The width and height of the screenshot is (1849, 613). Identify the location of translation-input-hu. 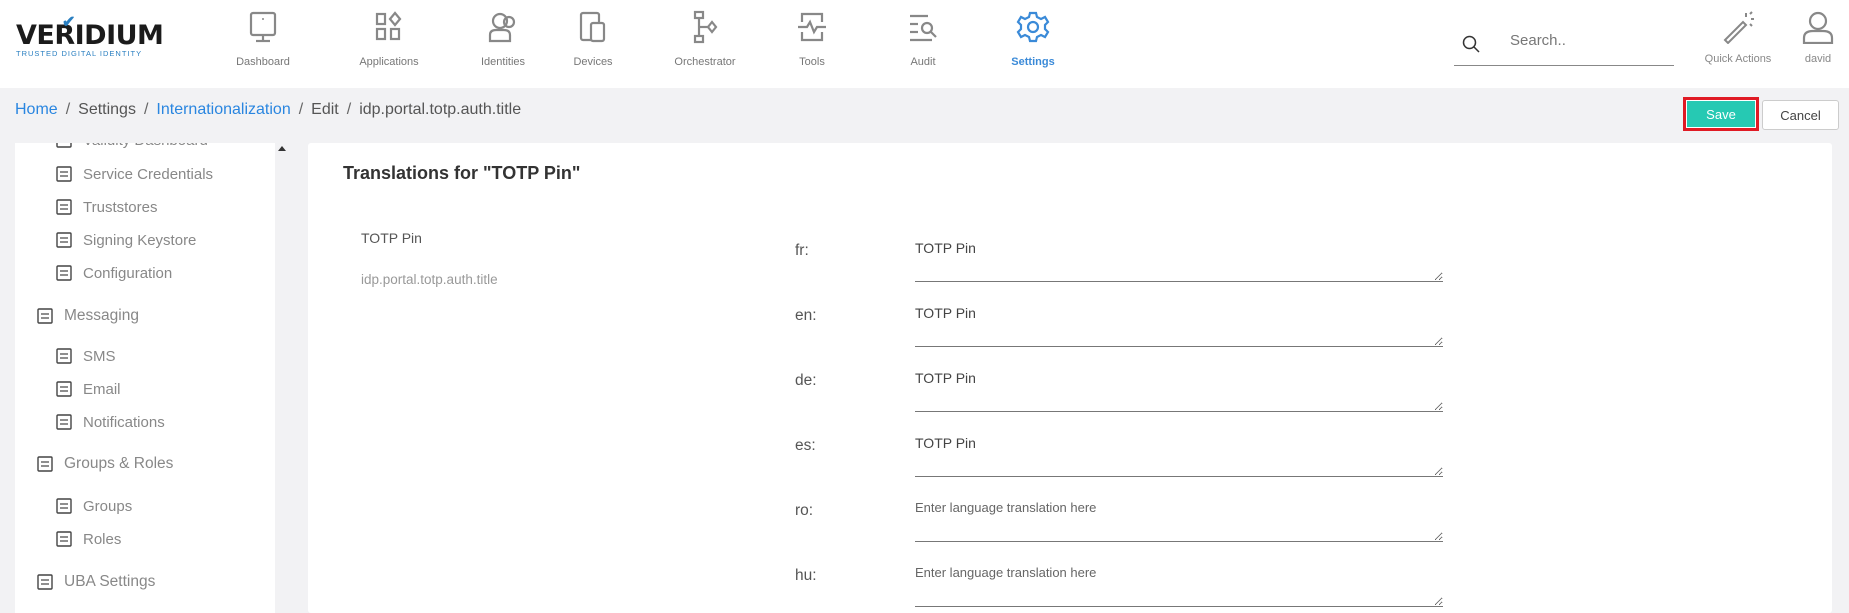
(1179, 586).